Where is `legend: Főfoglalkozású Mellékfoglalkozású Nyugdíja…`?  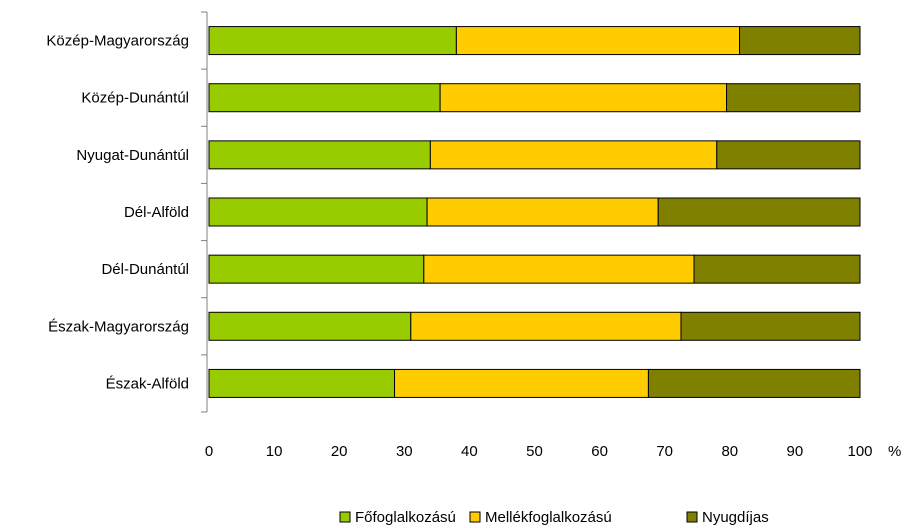
legend: Főfoglalkozású Mellékfoglalkozású Nyugdíja… is located at coordinates (554, 517).